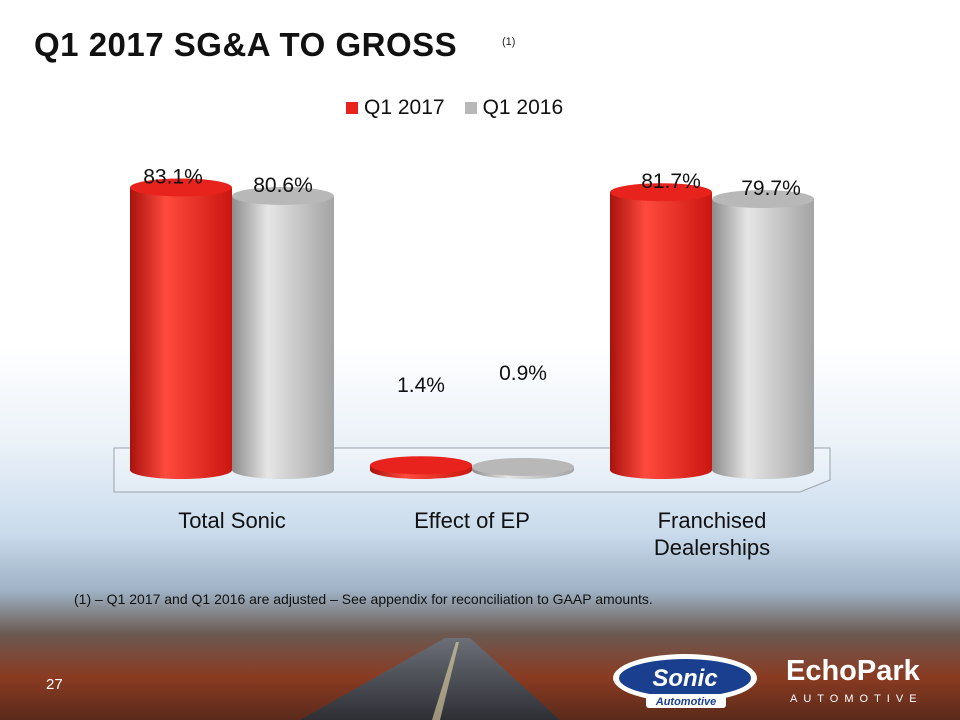 This screenshot has height=720, width=960. What do you see at coordinates (523, 468) in the screenshot?
I see `bar-q1-2016-effect-of-ep` at bounding box center [523, 468].